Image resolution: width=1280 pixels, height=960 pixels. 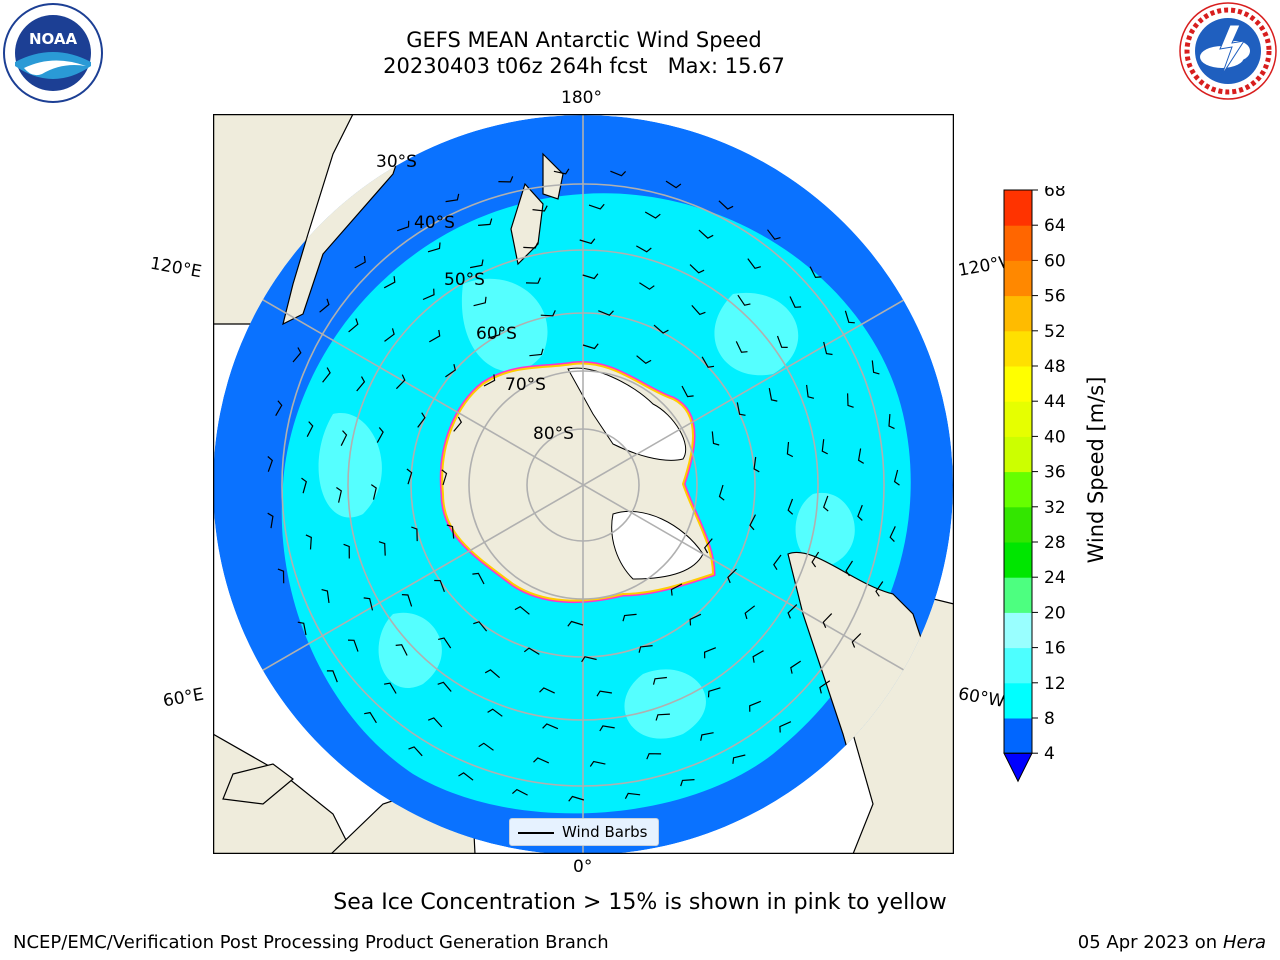 What do you see at coordinates (434, 223) in the screenshot?
I see `lat-label-40s: 40°S` at bounding box center [434, 223].